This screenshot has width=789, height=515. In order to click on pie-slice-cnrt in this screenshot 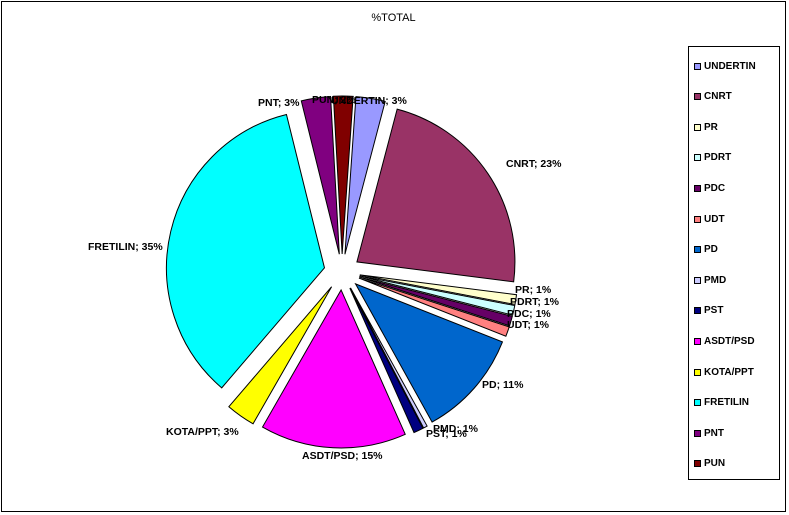, I will do `click(436, 195)`.